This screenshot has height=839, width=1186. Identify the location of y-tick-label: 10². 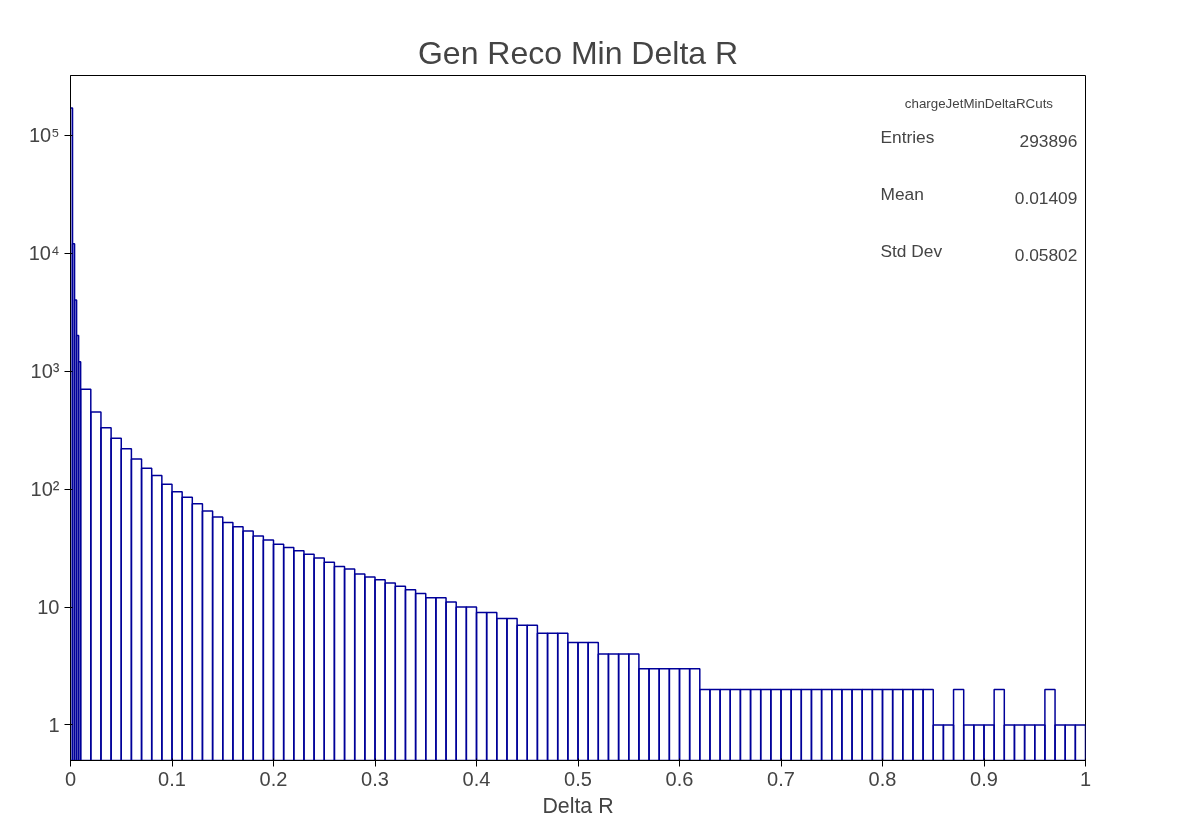
(45, 489).